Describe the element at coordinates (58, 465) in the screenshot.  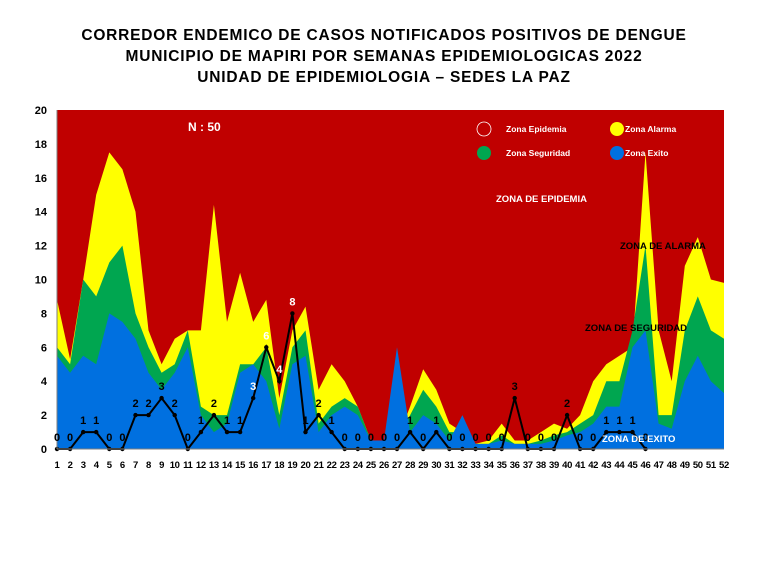
I see `x-tick-label: 1` at that location.